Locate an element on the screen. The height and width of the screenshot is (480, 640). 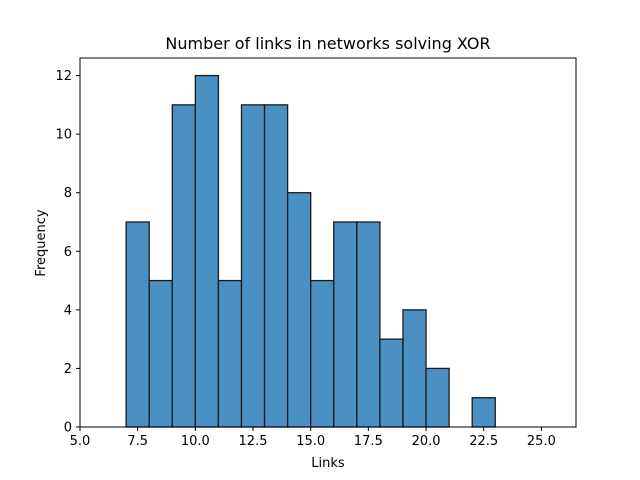
y-tick-label: 8 is located at coordinates (68, 193).